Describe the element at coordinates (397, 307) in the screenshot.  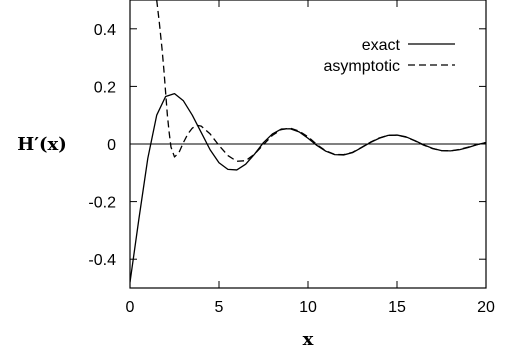
I see `x-tick-label-15: 15` at that location.